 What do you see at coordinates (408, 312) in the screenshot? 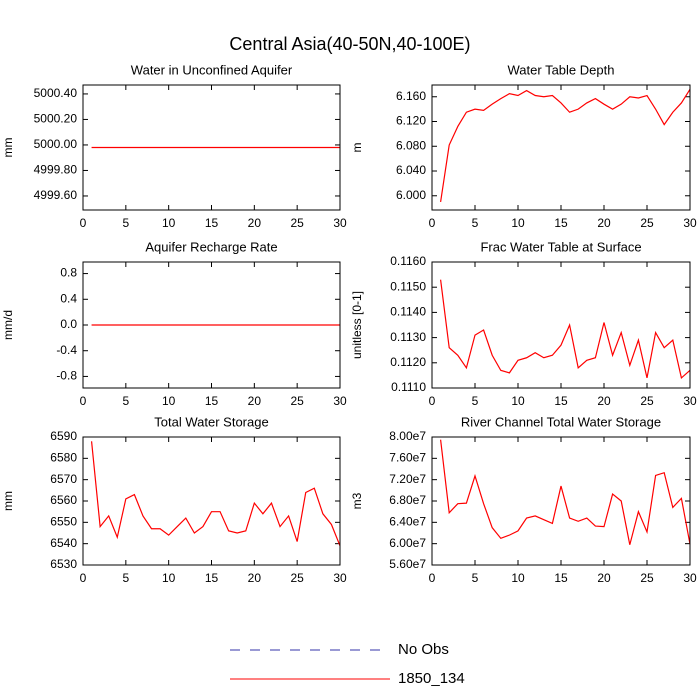
I see `y-tick-label: 0.1140` at bounding box center [408, 312].